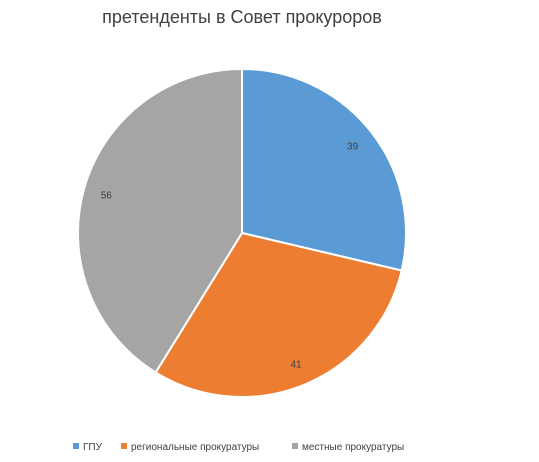  What do you see at coordinates (353, 146) in the screenshot?
I see `data-label: 39` at bounding box center [353, 146].